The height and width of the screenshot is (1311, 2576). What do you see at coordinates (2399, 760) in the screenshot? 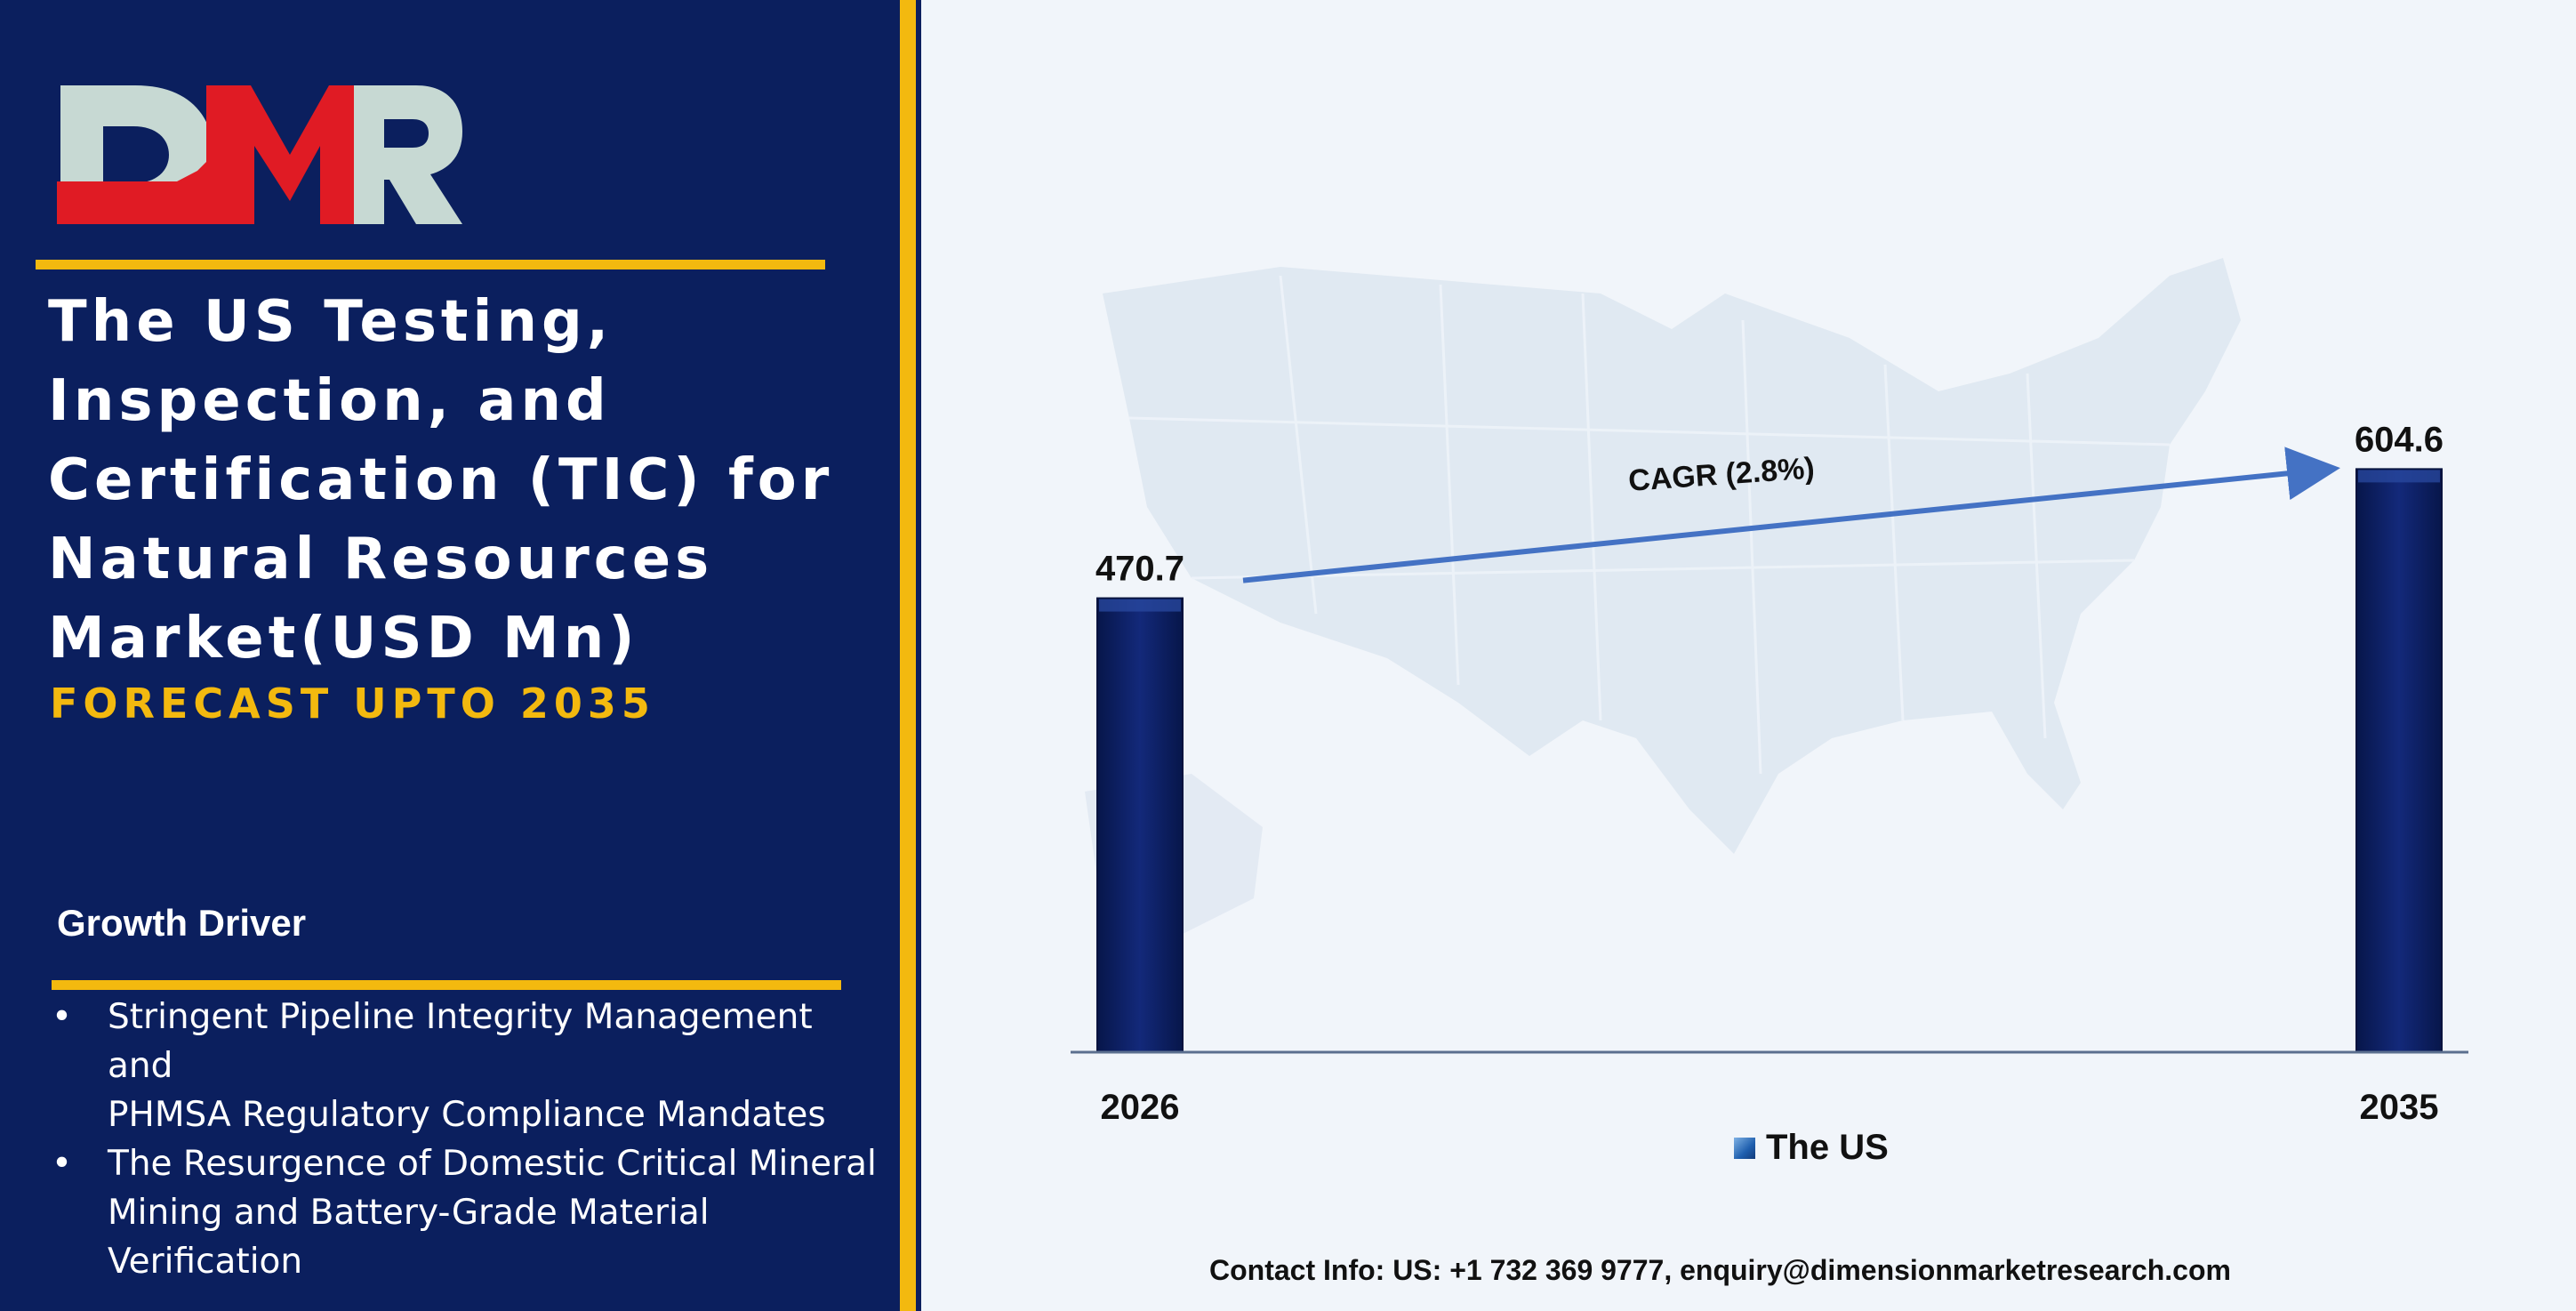
I see `bar-2035` at bounding box center [2399, 760].